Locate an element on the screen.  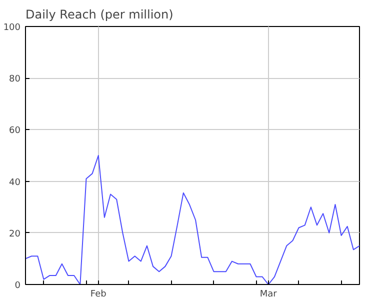
x-tick-label: Feb is located at coordinates (98, 295).